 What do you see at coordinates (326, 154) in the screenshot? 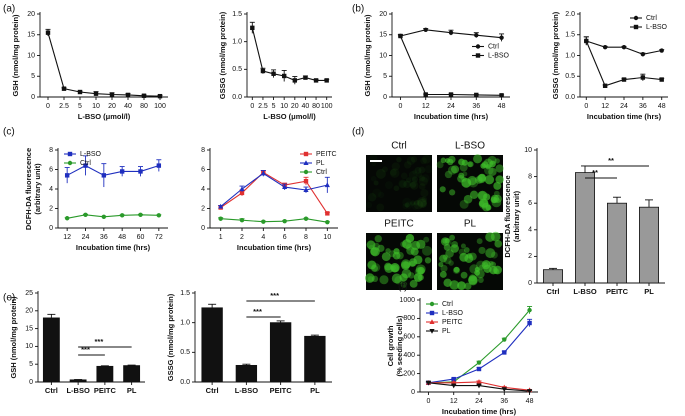
I see `legend-label: PEITC` at bounding box center [326, 154].